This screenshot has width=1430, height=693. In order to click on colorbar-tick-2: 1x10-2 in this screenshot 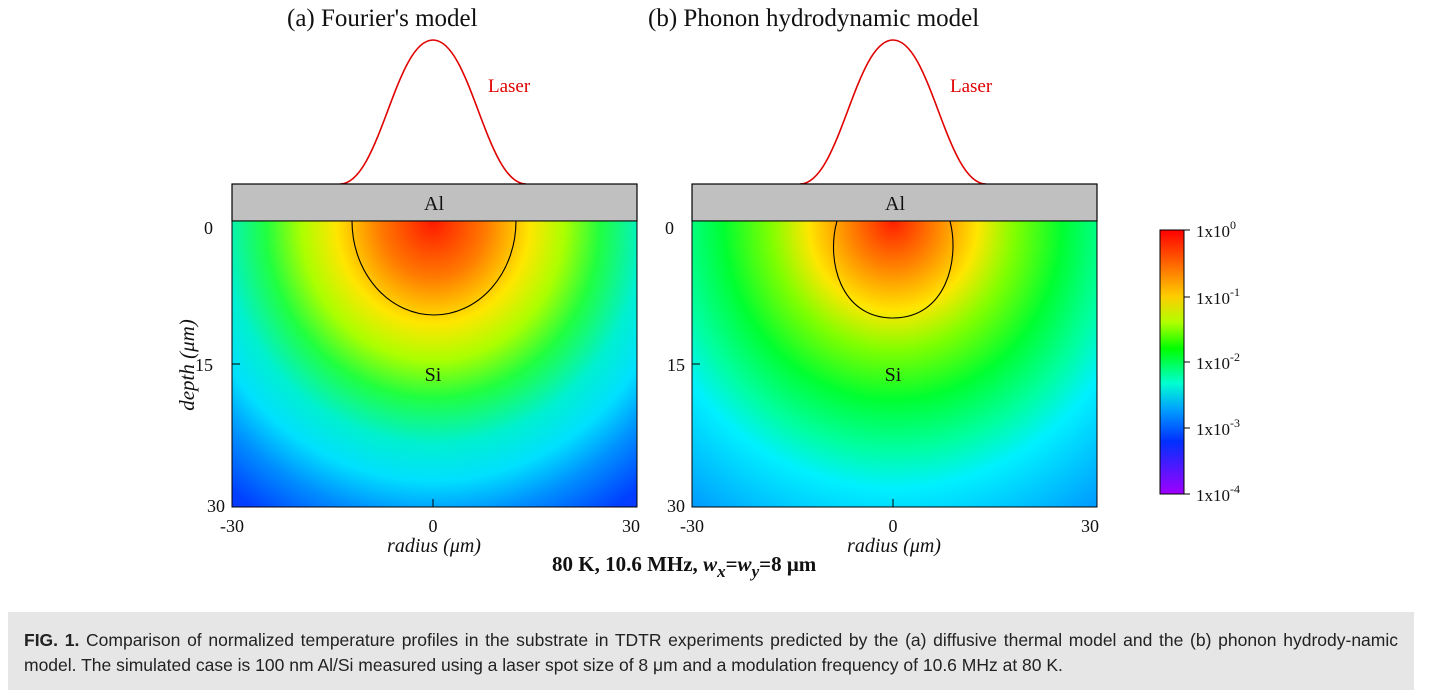, I will do `click(1212, 361)`.